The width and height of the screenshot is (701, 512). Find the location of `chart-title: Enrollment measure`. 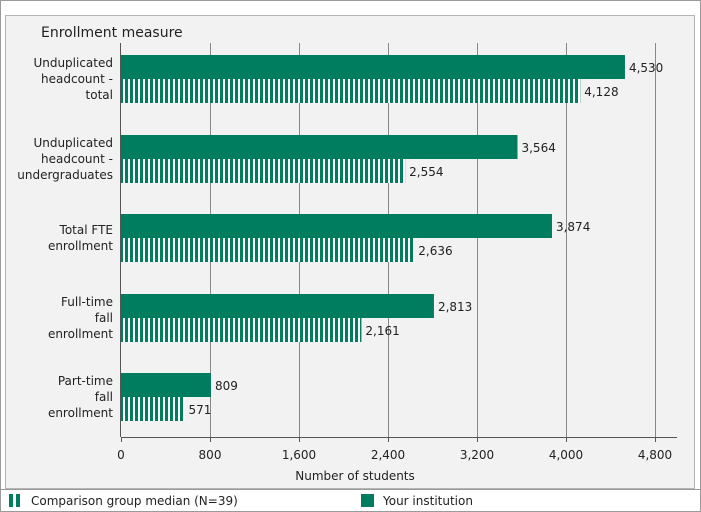

chart-title: Enrollment measure is located at coordinates (112, 33).